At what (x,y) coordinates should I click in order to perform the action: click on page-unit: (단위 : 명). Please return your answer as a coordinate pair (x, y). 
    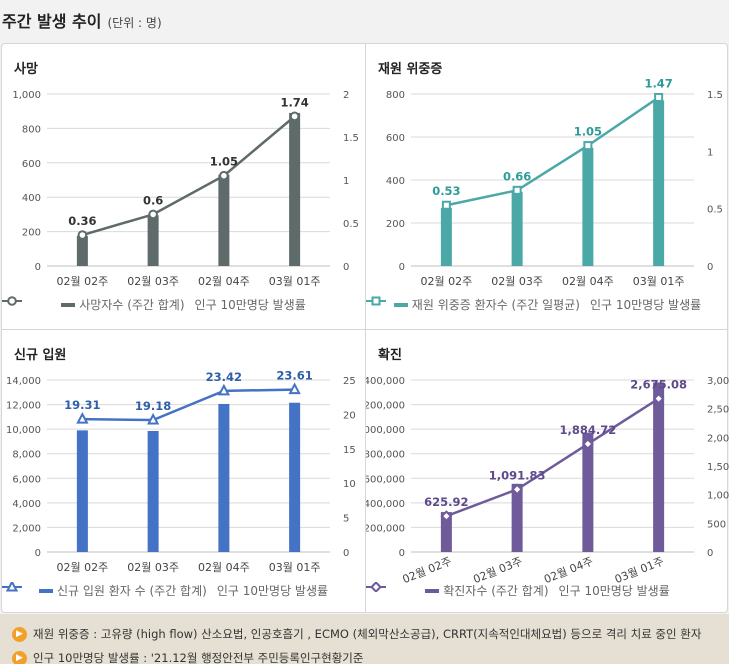
    Looking at the image, I should click on (134, 23).